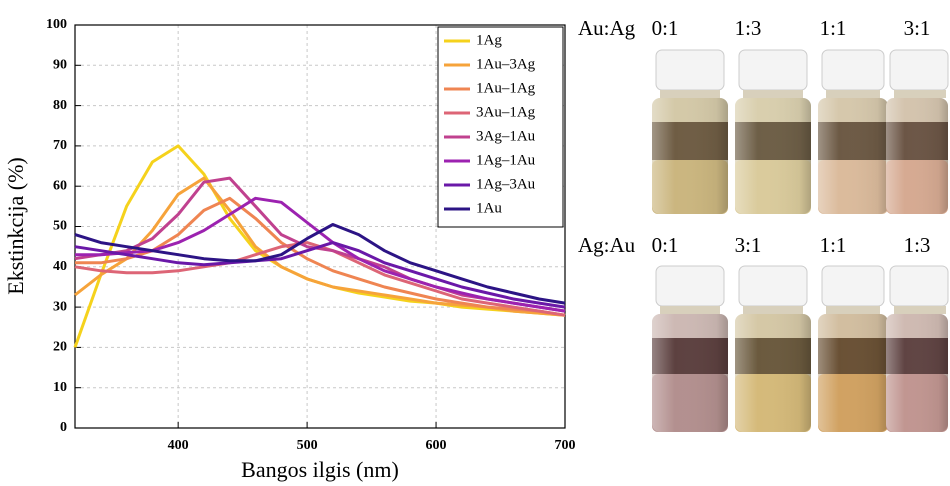 The width and height of the screenshot is (950, 486). I want to click on x-tick-label: 700, so click(565, 445).